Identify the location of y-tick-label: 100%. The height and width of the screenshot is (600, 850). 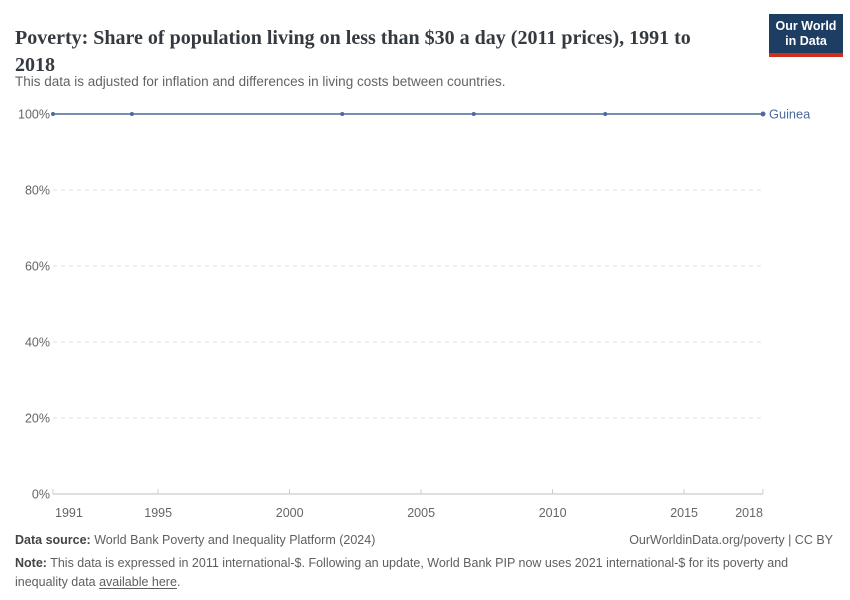
(34, 115).